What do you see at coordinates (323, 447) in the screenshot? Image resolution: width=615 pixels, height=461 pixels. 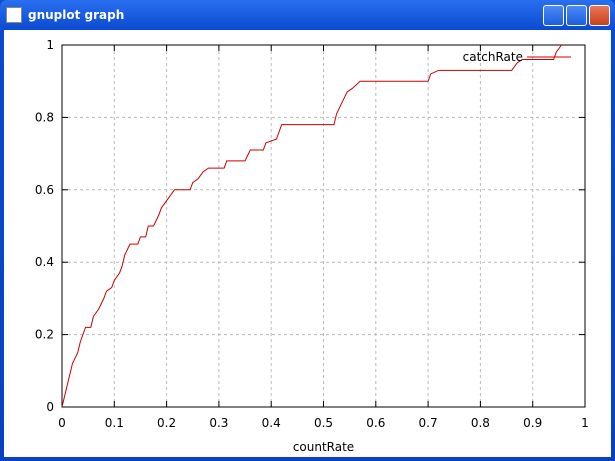 I see `x-axis-label: countRate` at bounding box center [323, 447].